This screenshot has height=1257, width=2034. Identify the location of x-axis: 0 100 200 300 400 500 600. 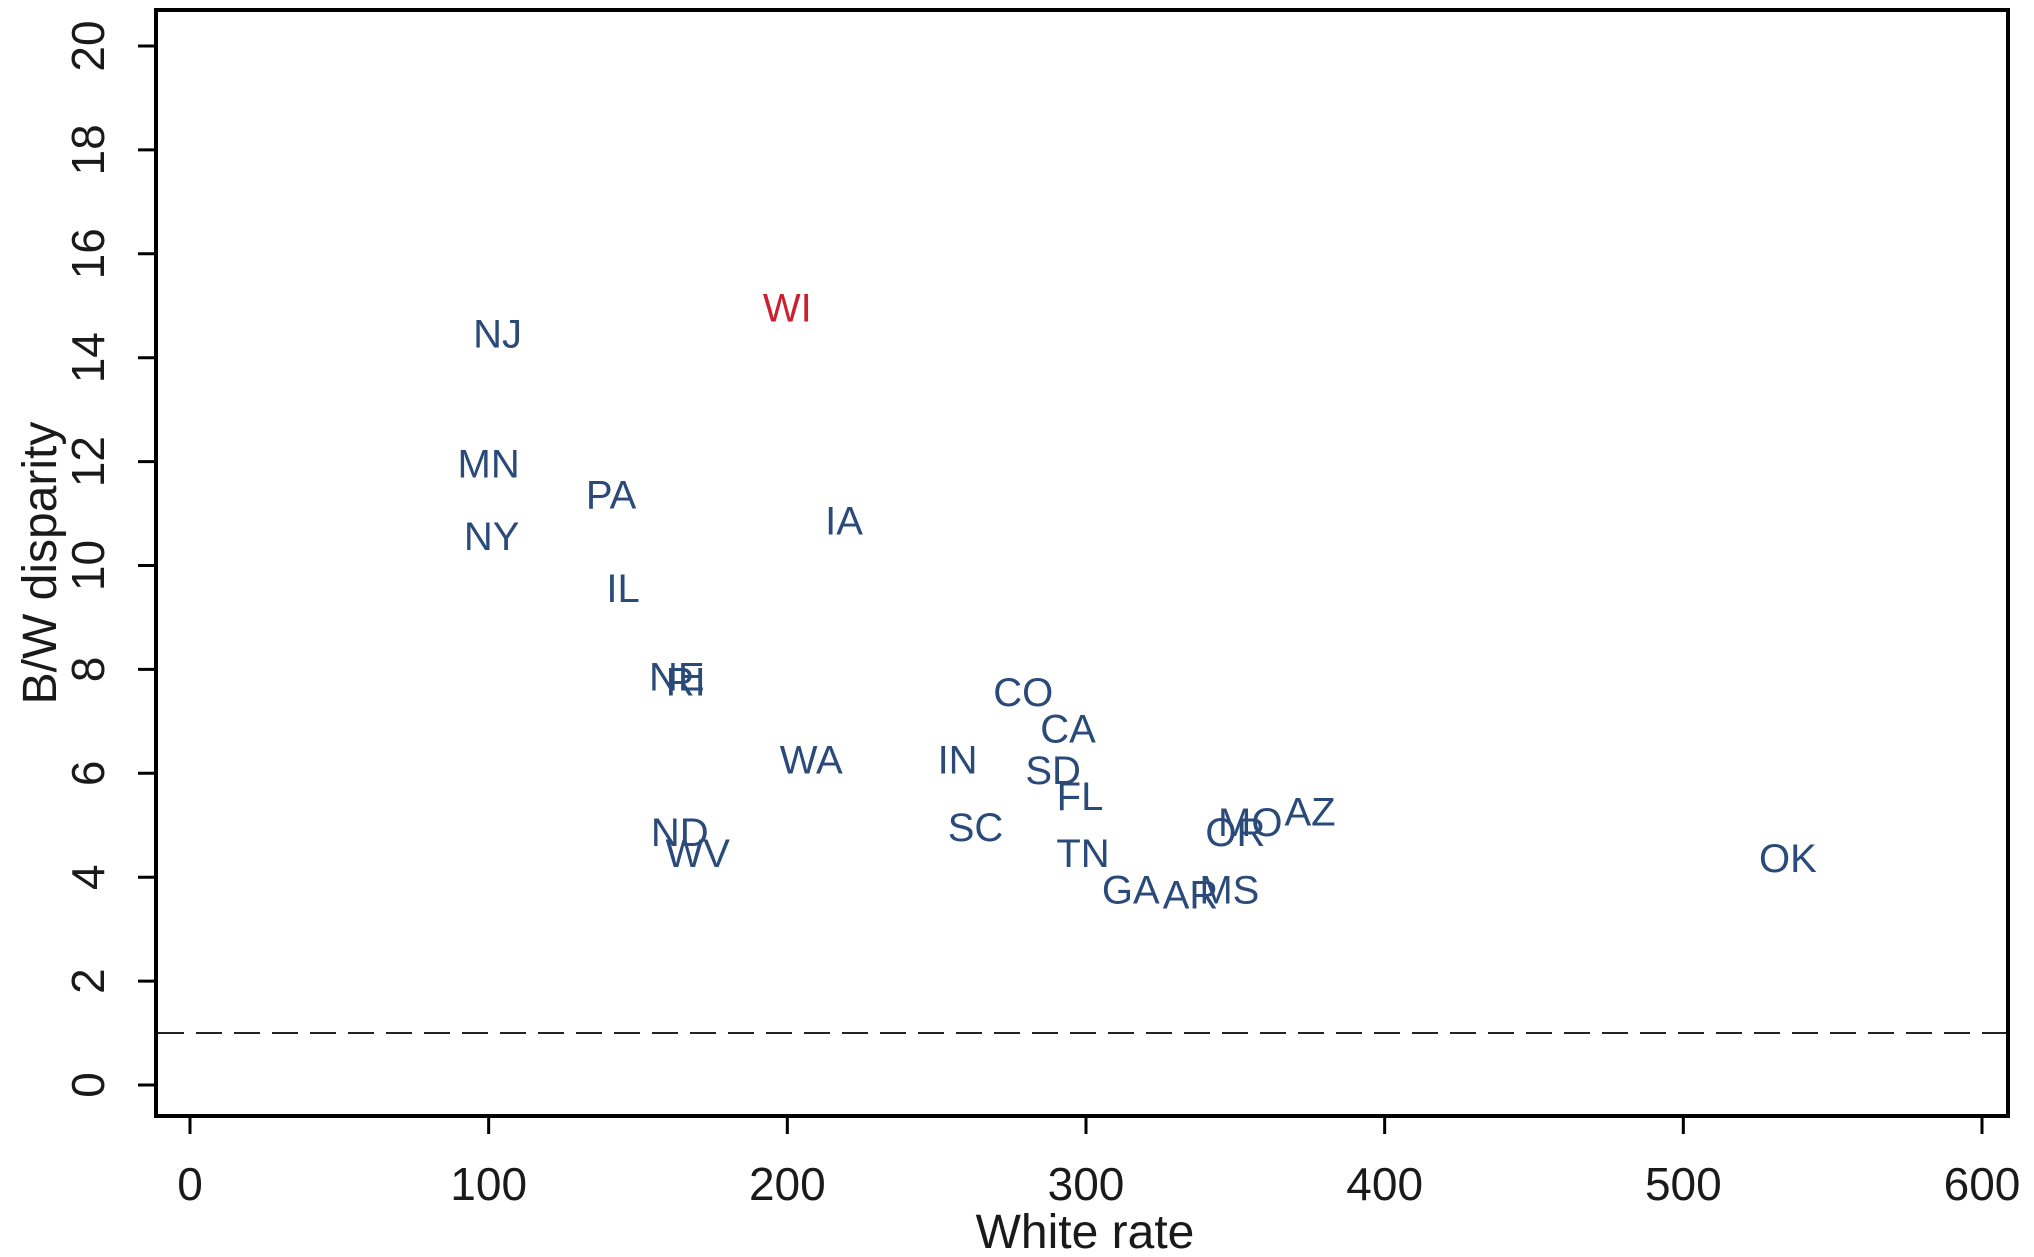
(1098, 1163).